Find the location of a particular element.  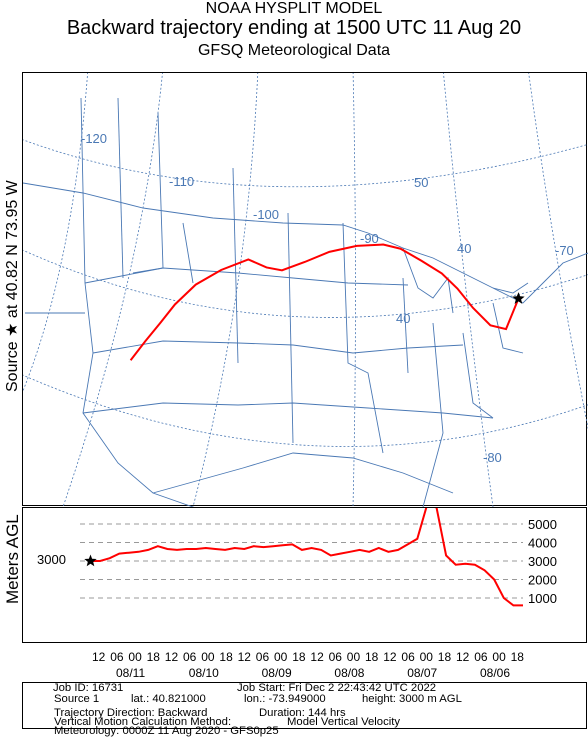

lon-label: -100 is located at coordinates (266, 214).